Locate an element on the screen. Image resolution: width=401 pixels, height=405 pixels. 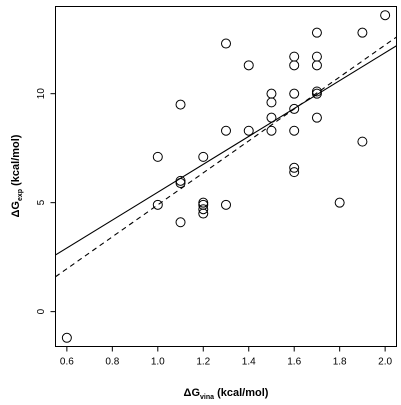
x-axis: 0.6 0.8 1.0 1.2 1.4 1.6 1.8 2.0 is located at coordinates (226, 357).